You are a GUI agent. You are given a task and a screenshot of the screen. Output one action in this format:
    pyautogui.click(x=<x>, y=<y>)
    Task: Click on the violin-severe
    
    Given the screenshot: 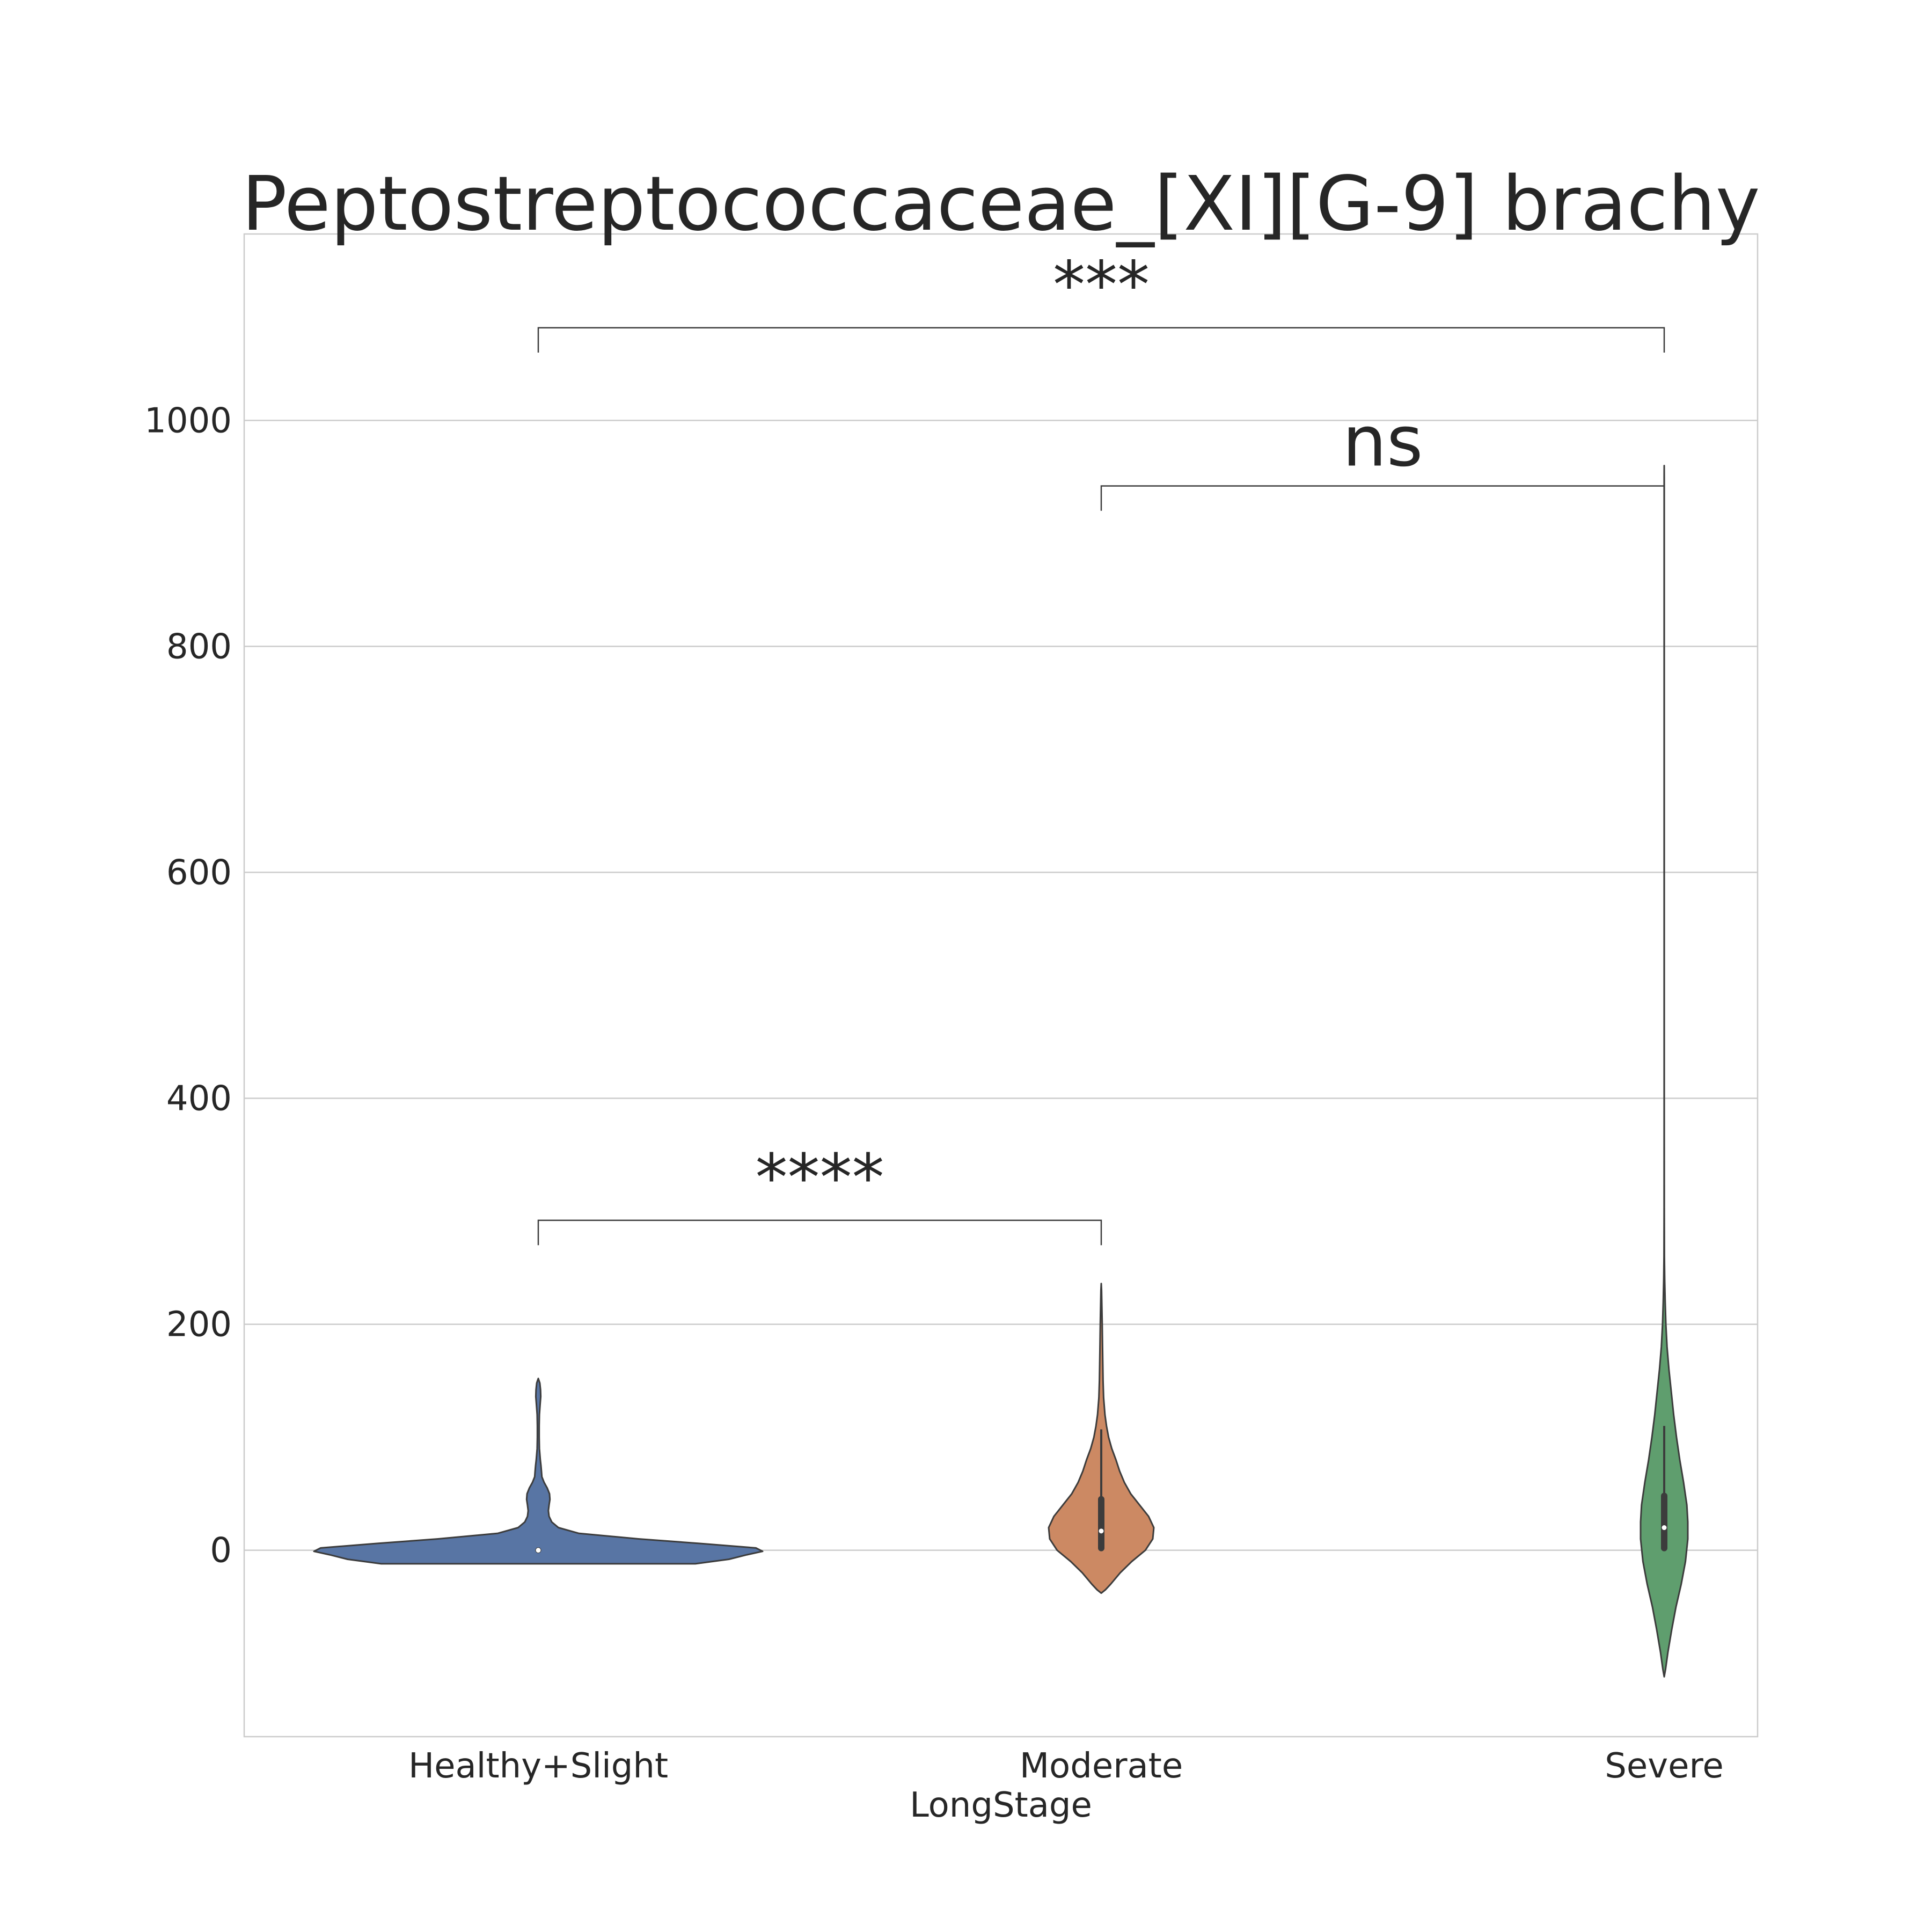 What is the action you would take?
    pyautogui.click(x=1664, y=1071)
    